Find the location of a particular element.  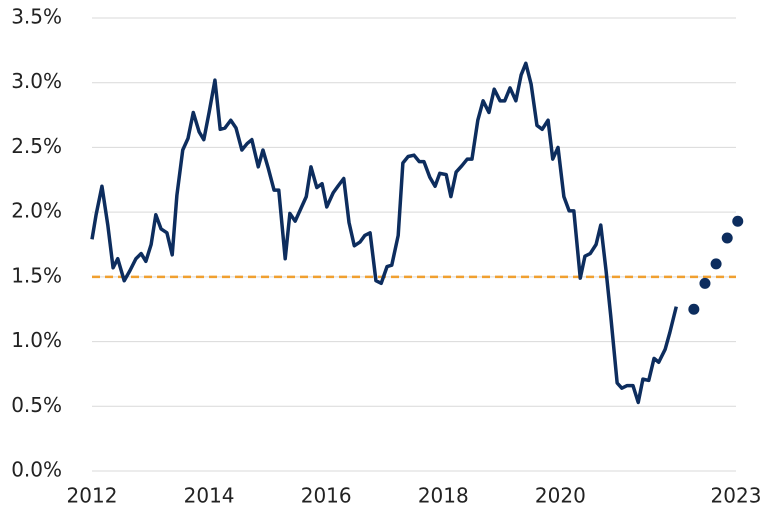

x-tick-label: 2016 is located at coordinates (326, 496).